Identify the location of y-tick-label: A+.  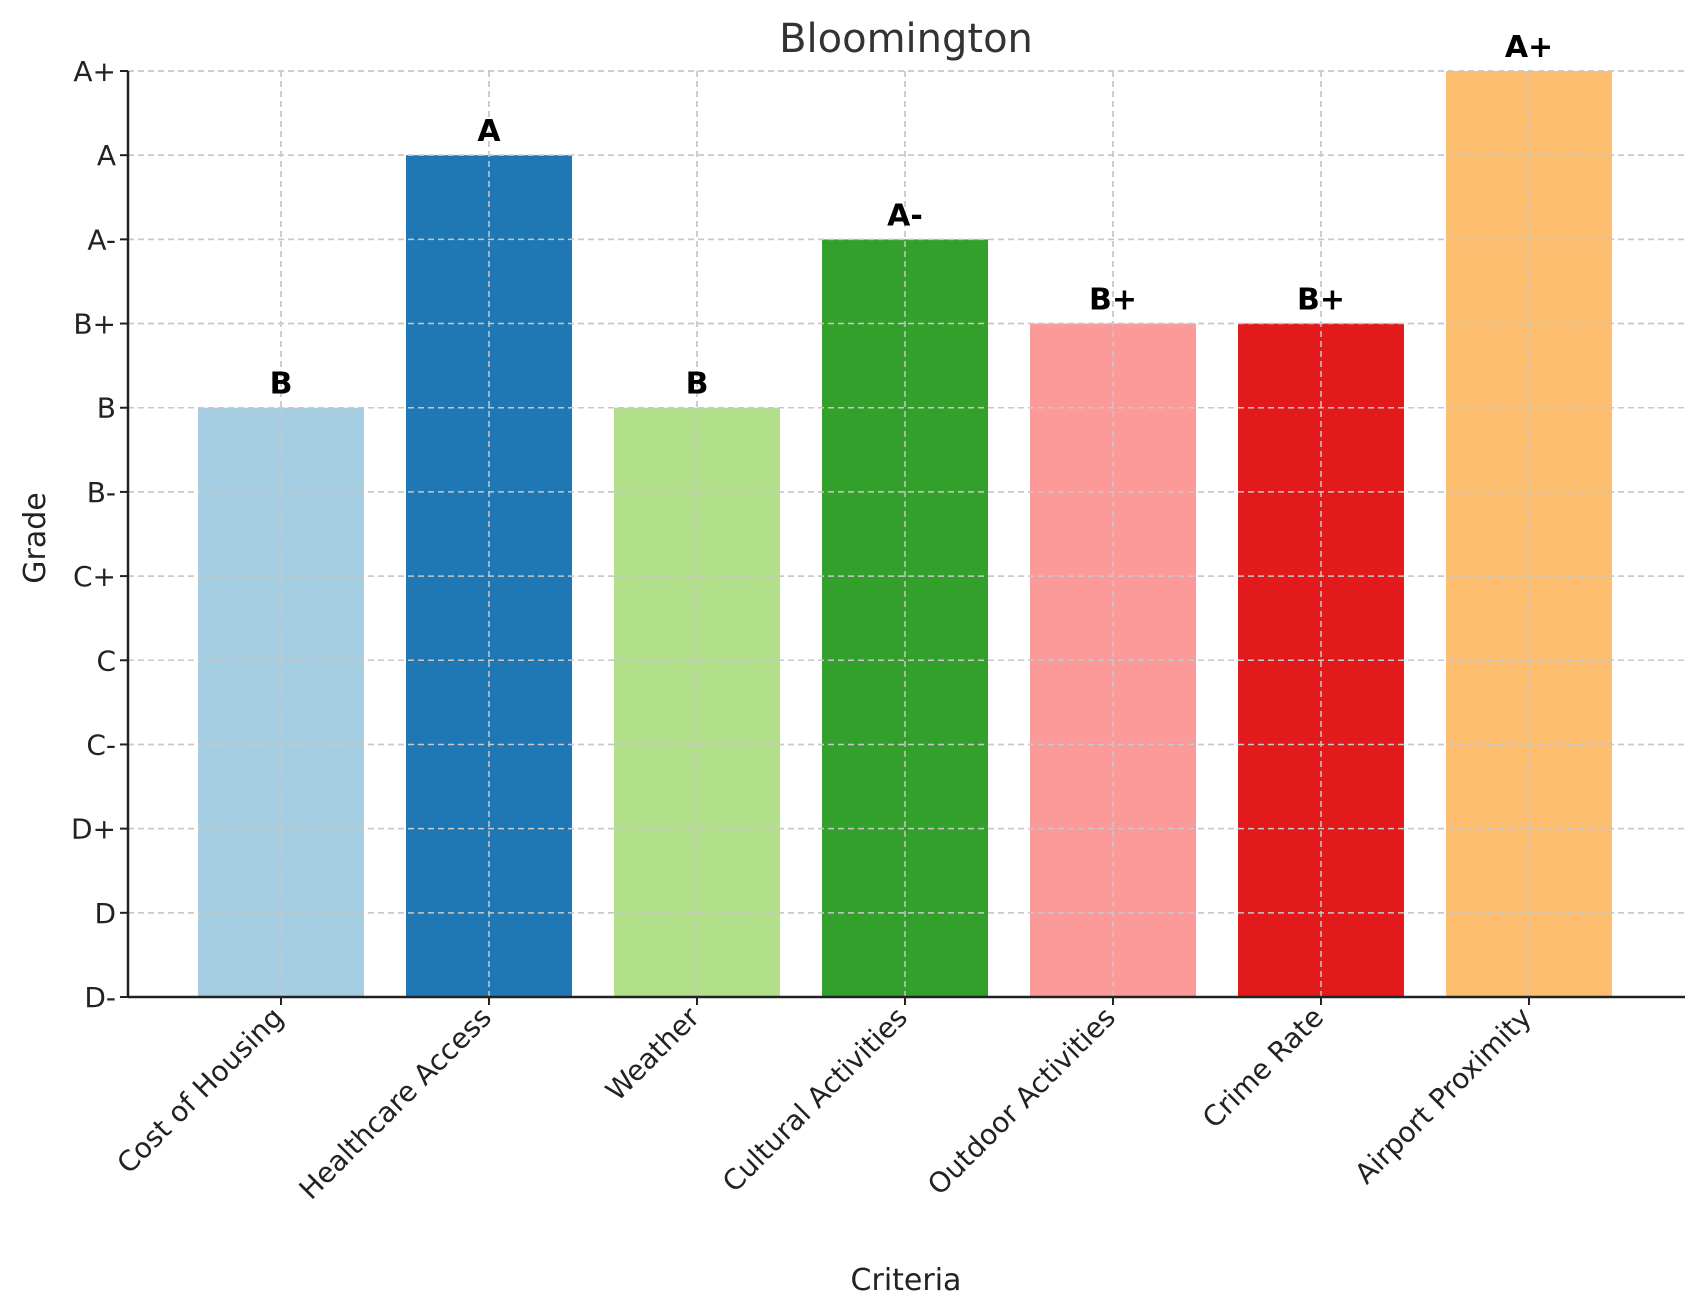
(94, 71).